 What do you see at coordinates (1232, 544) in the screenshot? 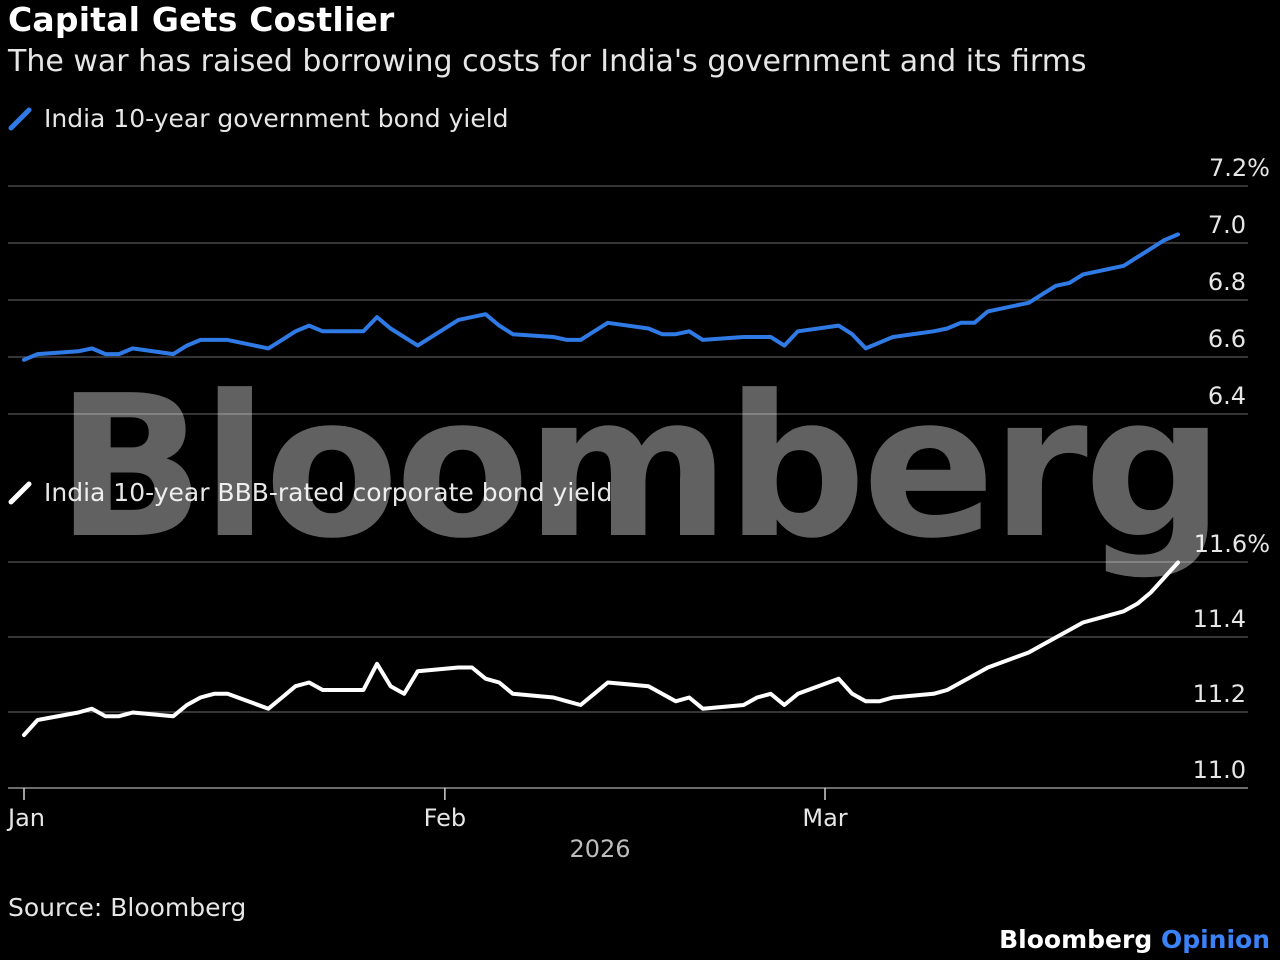
I see `y-tick-label: 11.6%` at bounding box center [1232, 544].